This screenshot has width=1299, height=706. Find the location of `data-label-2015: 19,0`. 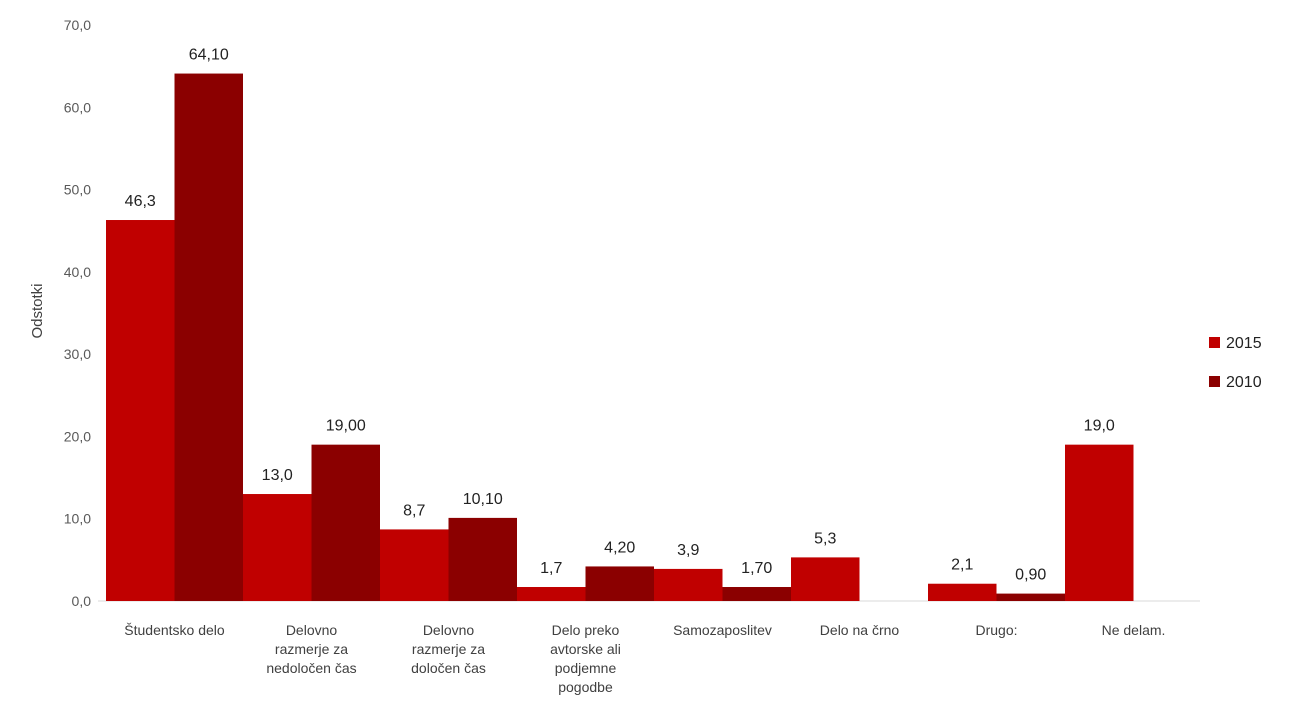

data-label-2015: 19,0 is located at coordinates (1099, 426).